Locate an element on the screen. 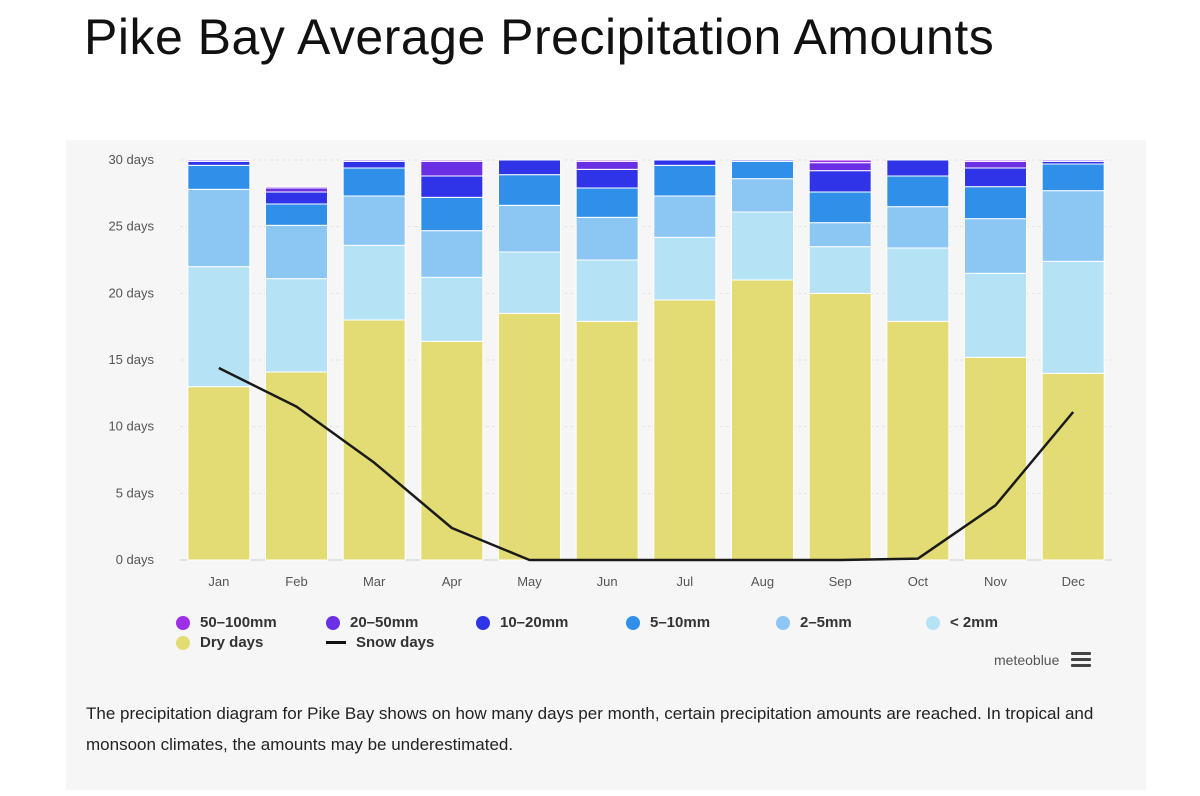 The image size is (1200, 796). legend-label: 5–10mm is located at coordinates (680, 622).